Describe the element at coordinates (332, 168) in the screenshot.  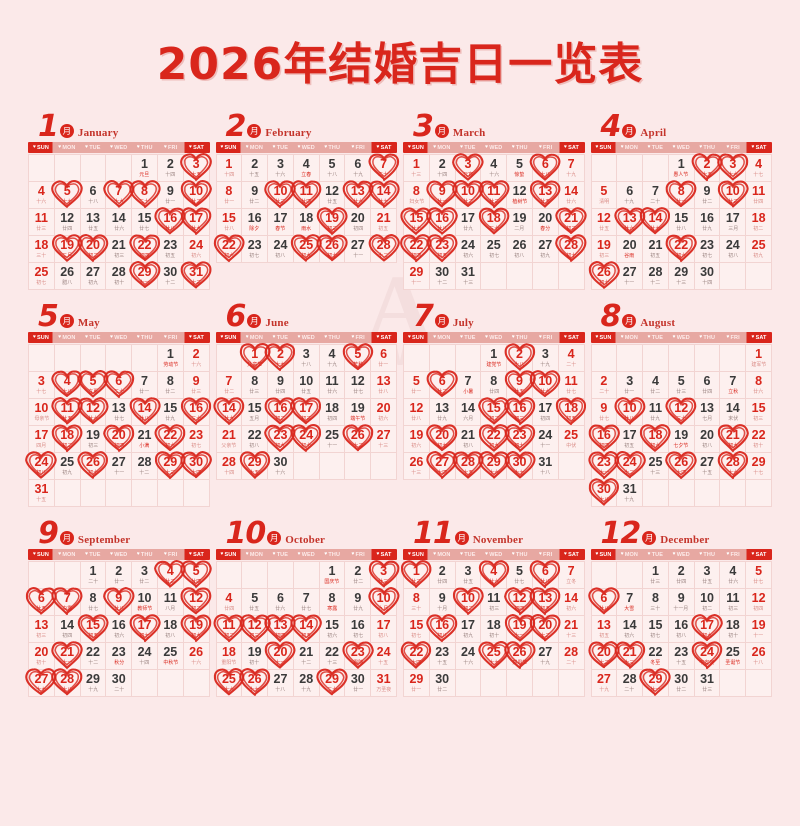
I see `day-cell: 5 十八` at that location.